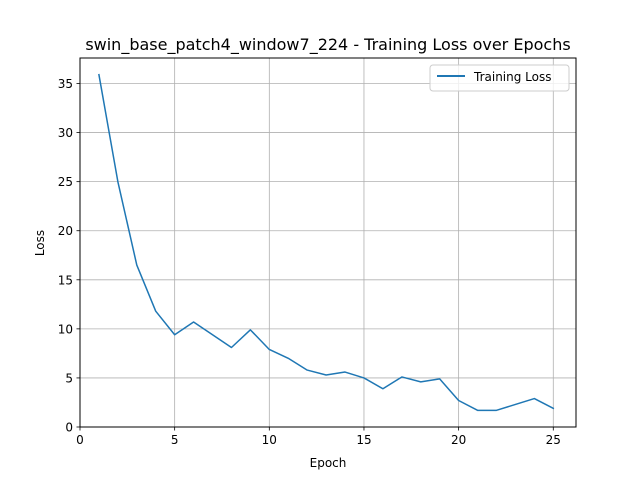  What do you see at coordinates (269, 440) in the screenshot?
I see `x-tick-label: 10` at bounding box center [269, 440].